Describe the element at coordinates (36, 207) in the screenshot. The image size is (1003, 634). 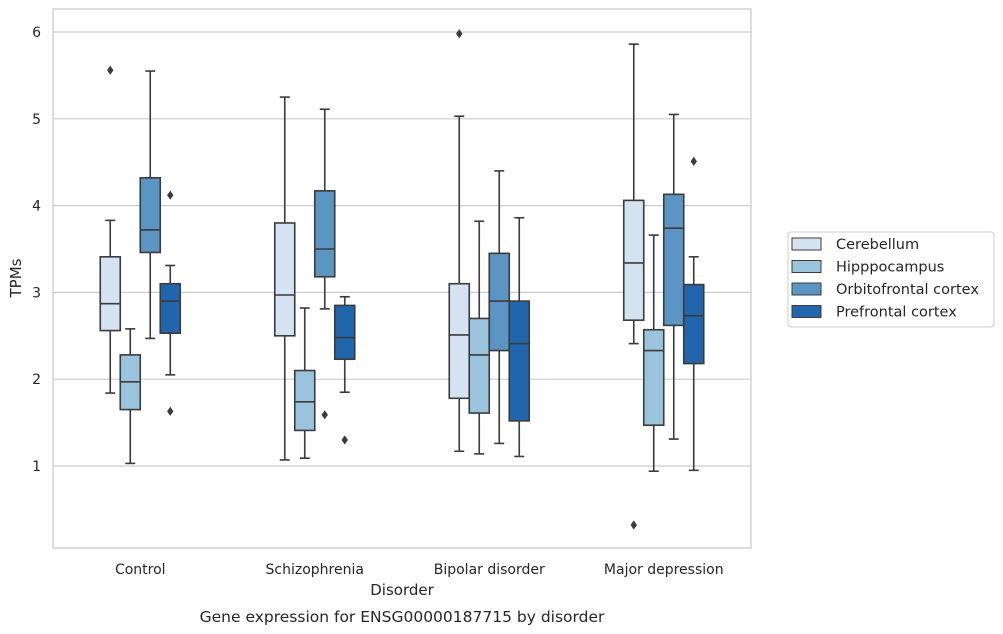
I see `y-tick-label: 4` at that location.